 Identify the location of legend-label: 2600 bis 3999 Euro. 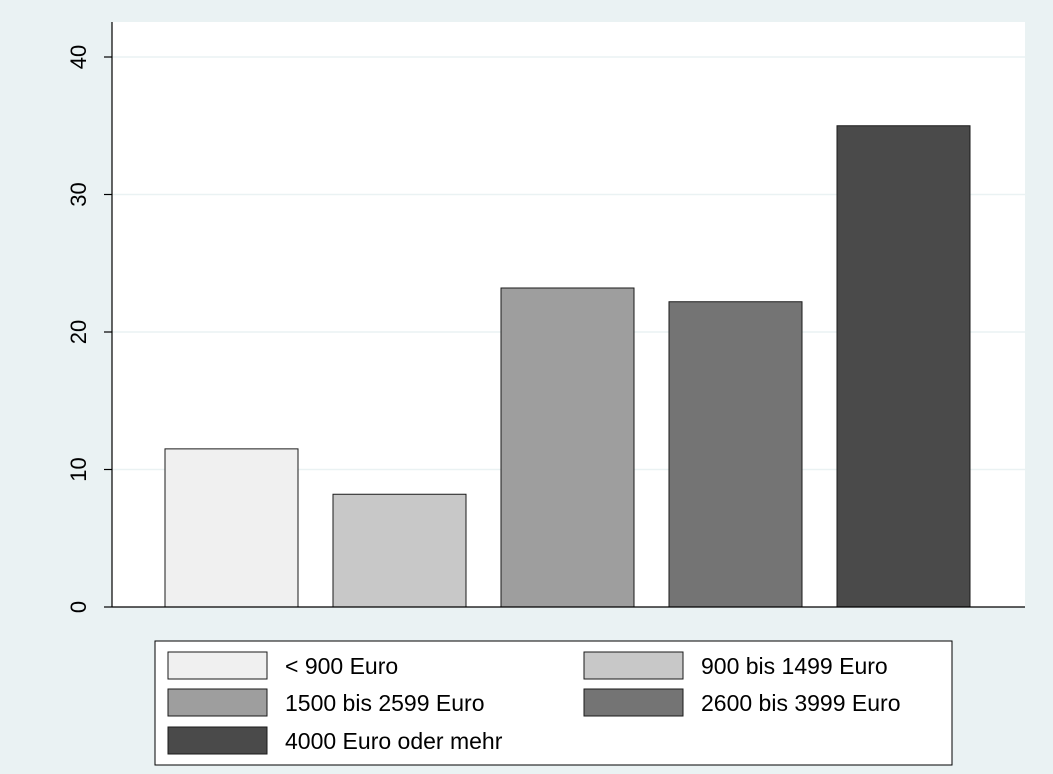
(801, 703).